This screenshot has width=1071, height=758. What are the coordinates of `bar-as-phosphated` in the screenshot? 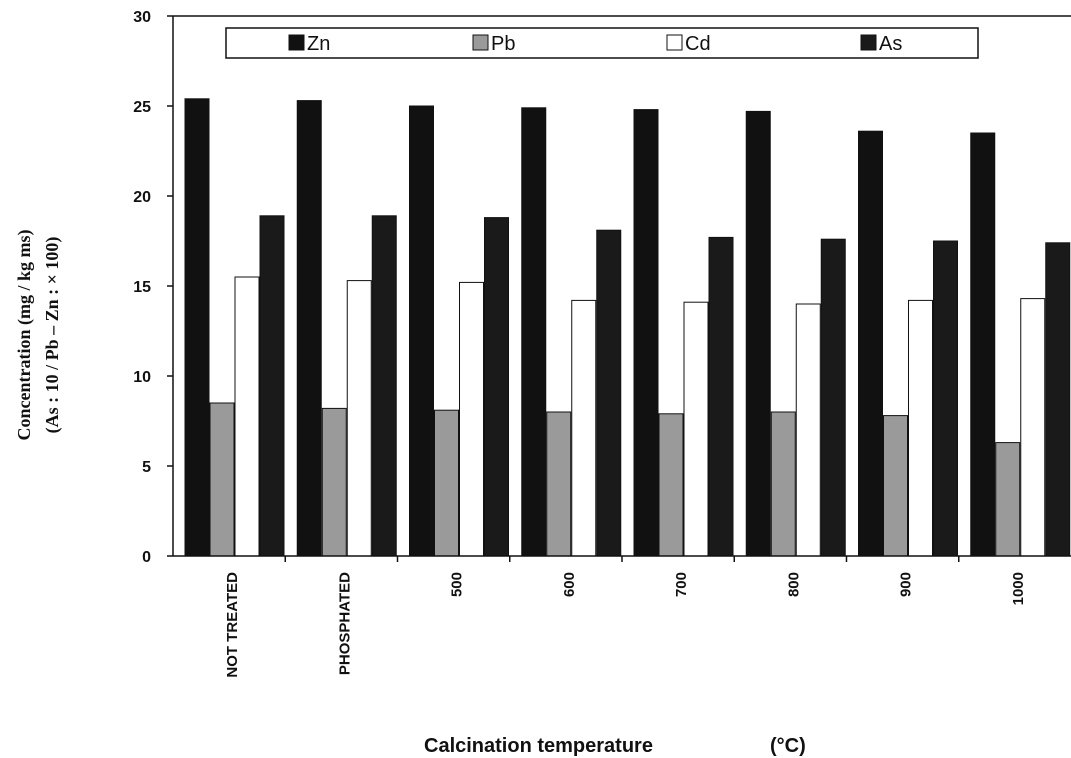 It's located at (384, 386).